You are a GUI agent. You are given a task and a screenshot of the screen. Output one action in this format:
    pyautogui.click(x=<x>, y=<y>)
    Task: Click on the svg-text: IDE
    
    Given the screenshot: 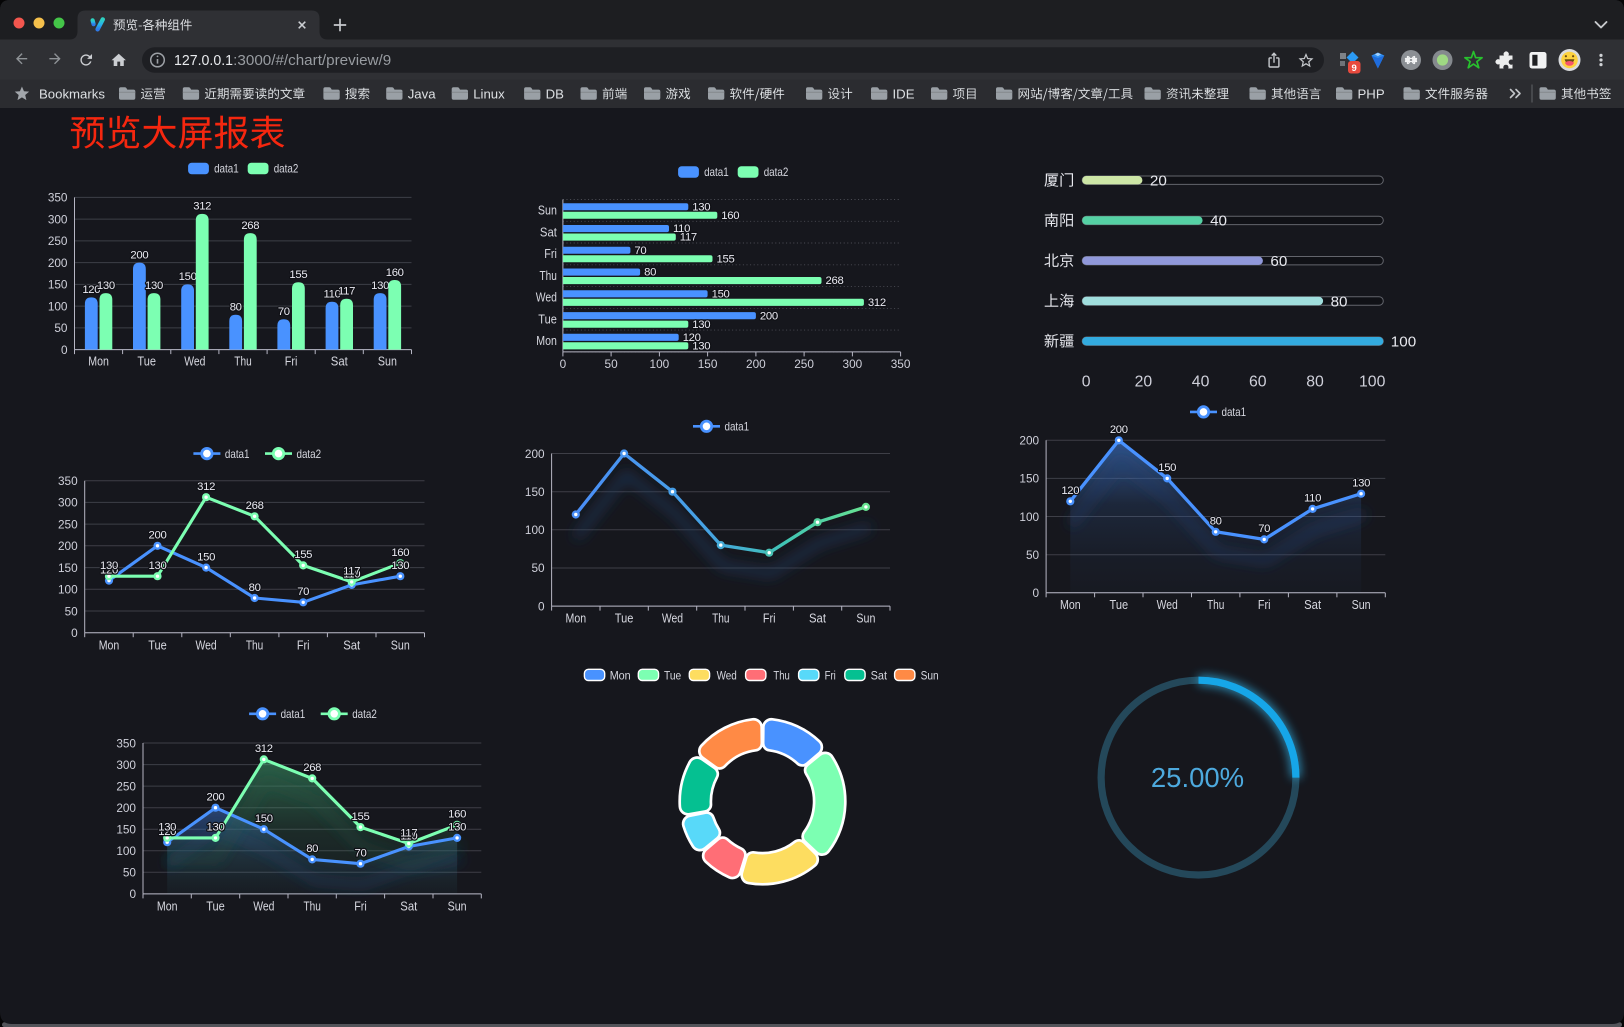 What is the action you would take?
    pyautogui.click(x=904, y=93)
    